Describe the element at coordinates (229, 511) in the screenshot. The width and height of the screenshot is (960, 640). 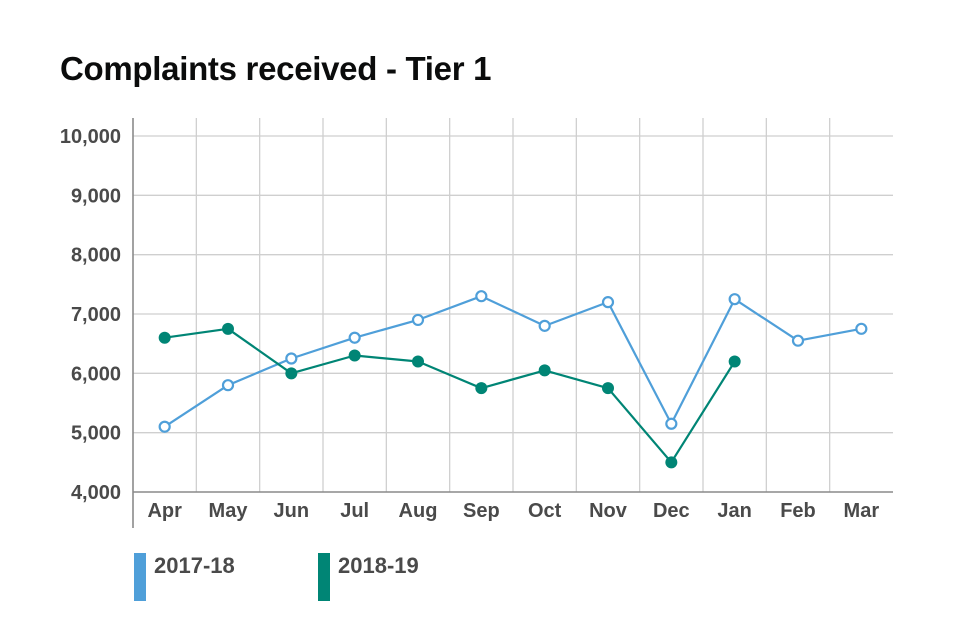
I see `x-tick-label: May` at that location.